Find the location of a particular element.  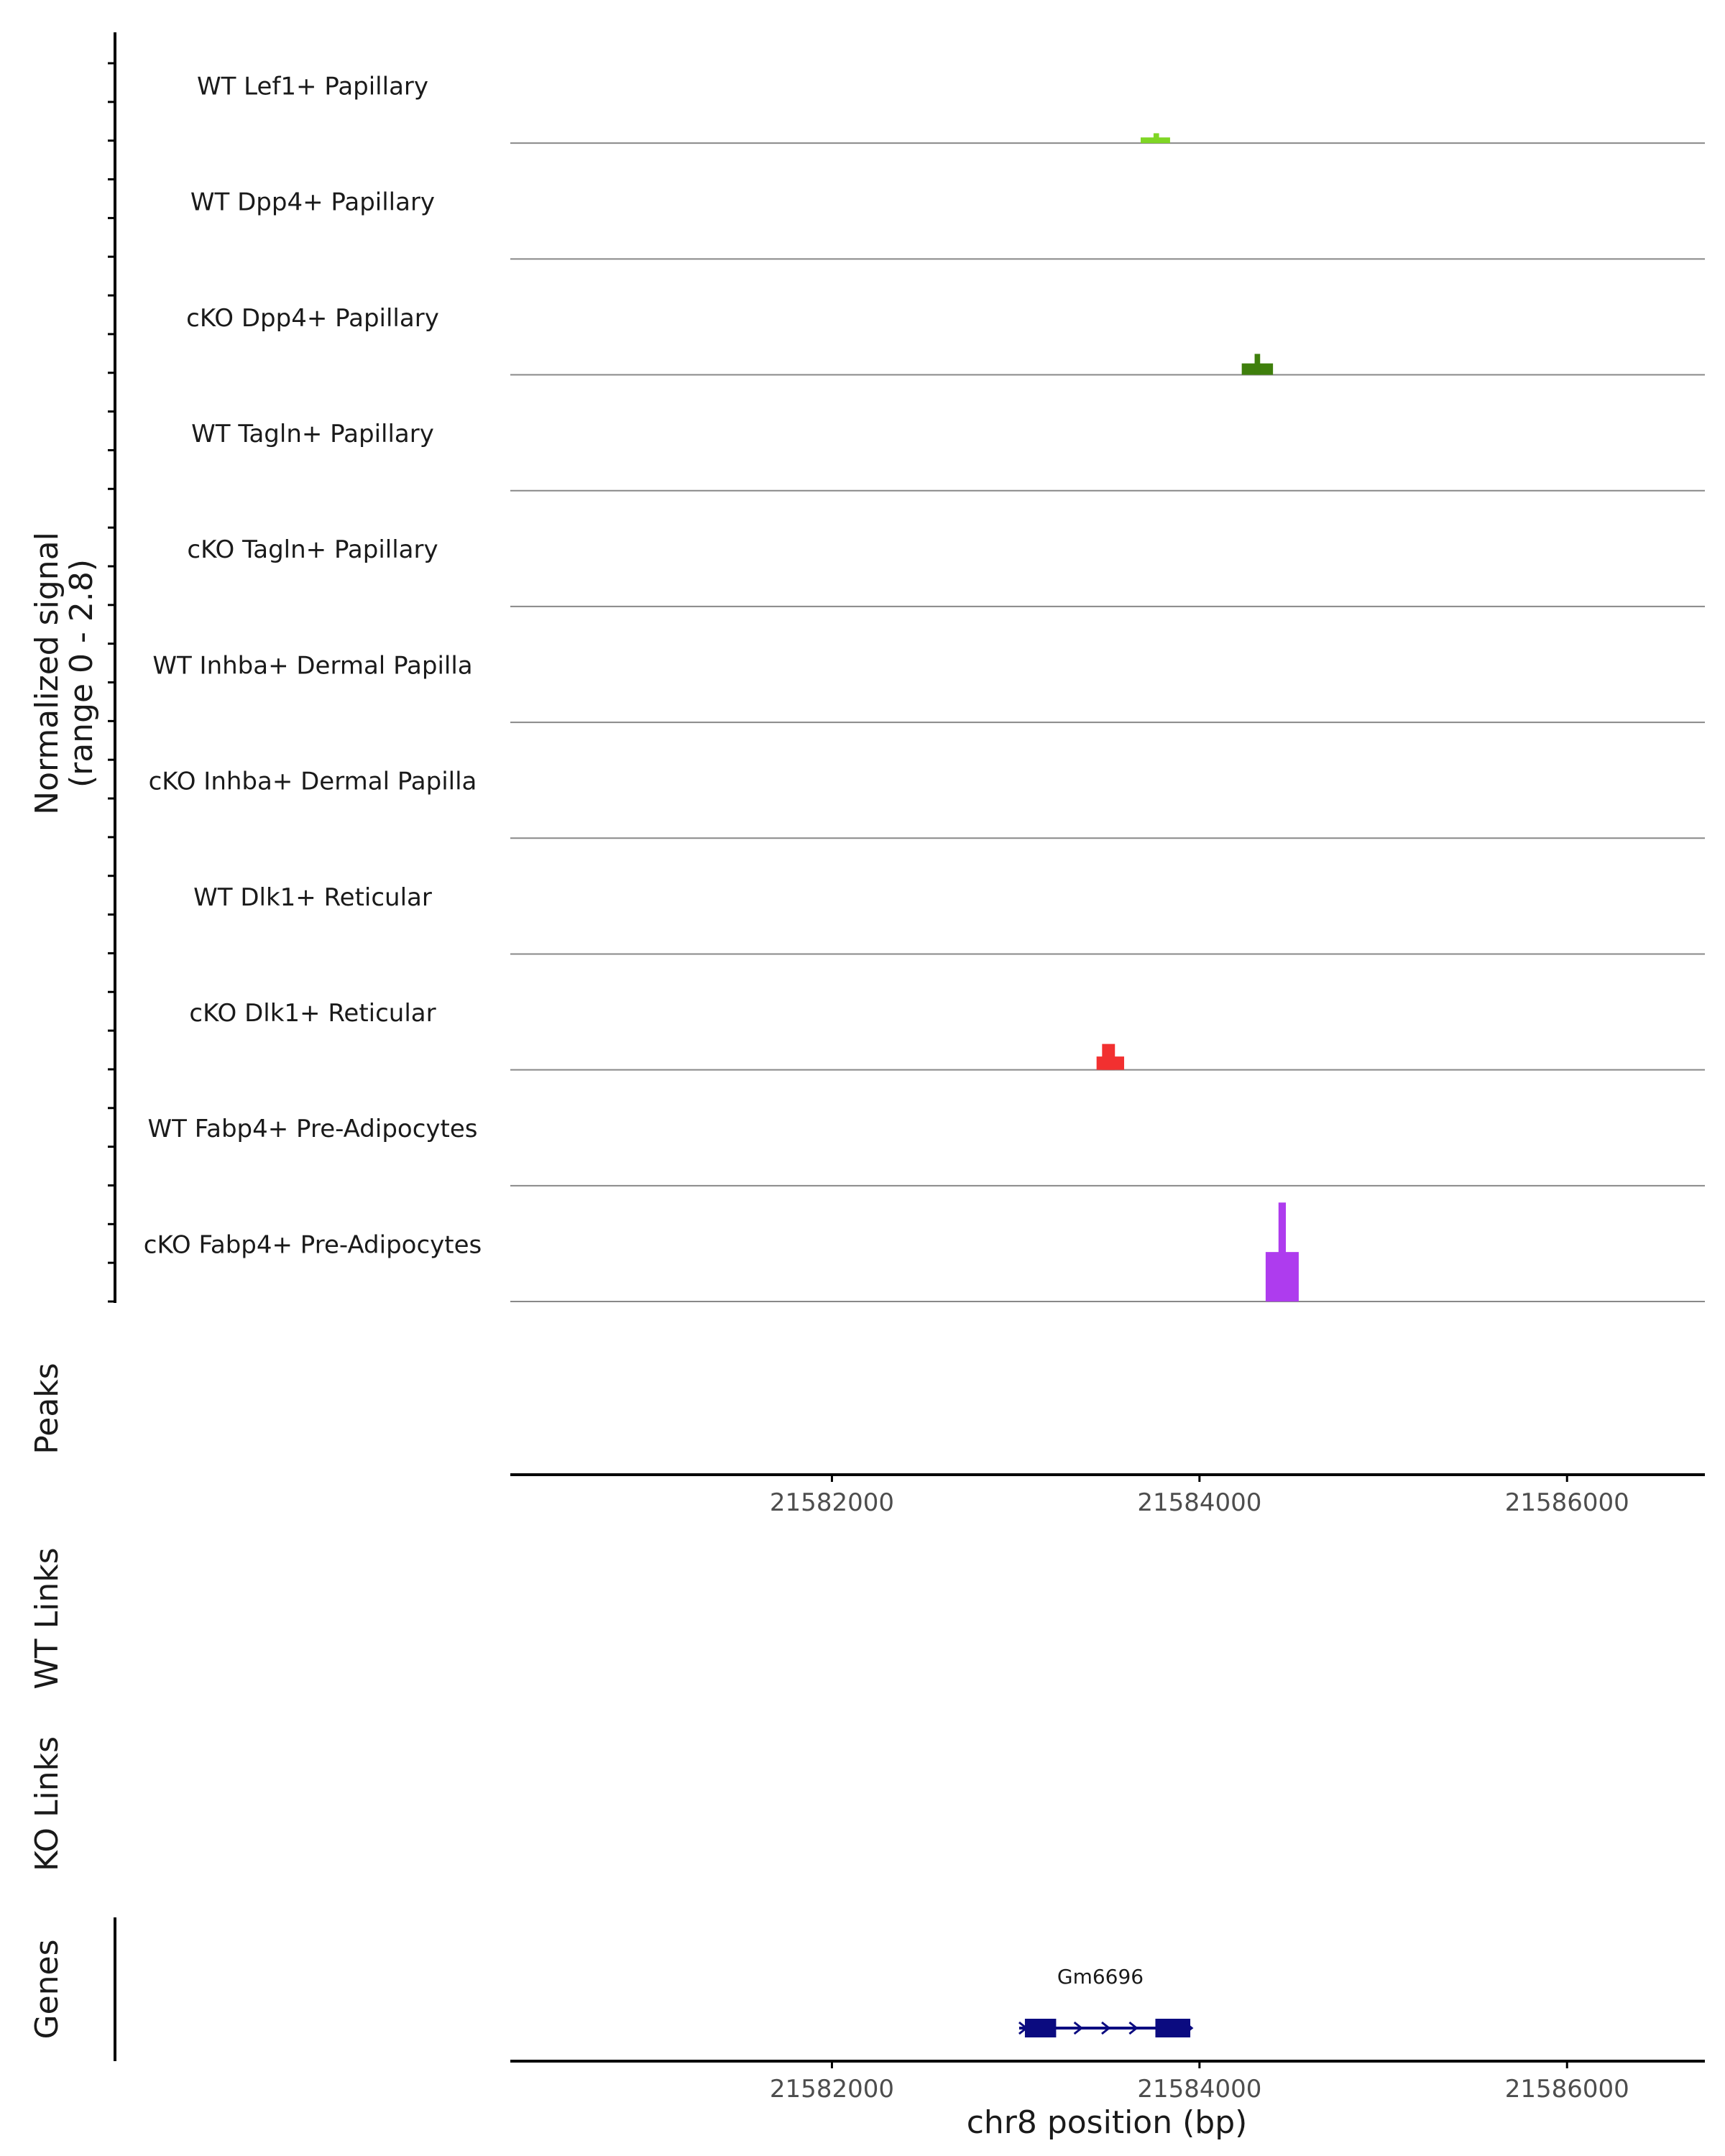

lower-x-ticks: 21582000 21584000 21586000 is located at coordinates (1199, 2082).